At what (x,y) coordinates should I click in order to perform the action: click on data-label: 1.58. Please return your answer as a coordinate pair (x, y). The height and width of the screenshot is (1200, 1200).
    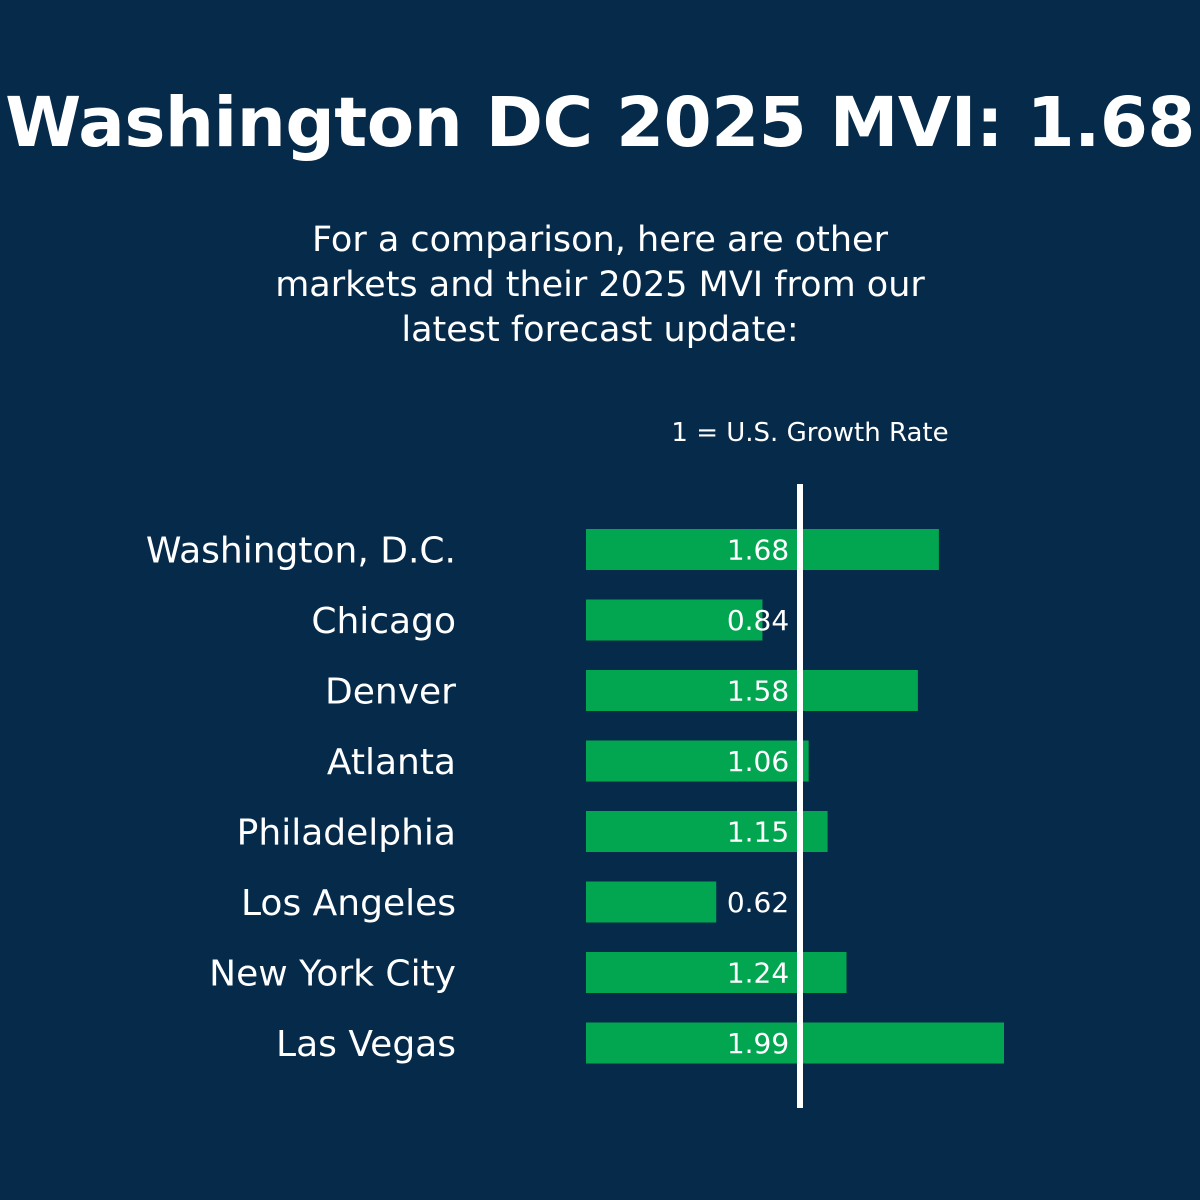
    Looking at the image, I should click on (758, 691).